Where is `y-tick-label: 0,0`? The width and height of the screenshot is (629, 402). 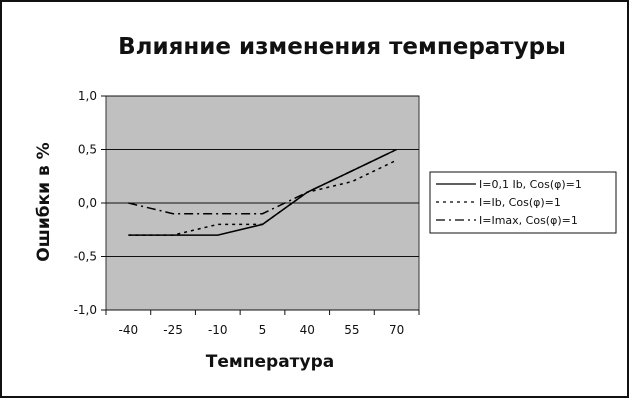
y-tick-label: 0,0 is located at coordinates (87, 203).